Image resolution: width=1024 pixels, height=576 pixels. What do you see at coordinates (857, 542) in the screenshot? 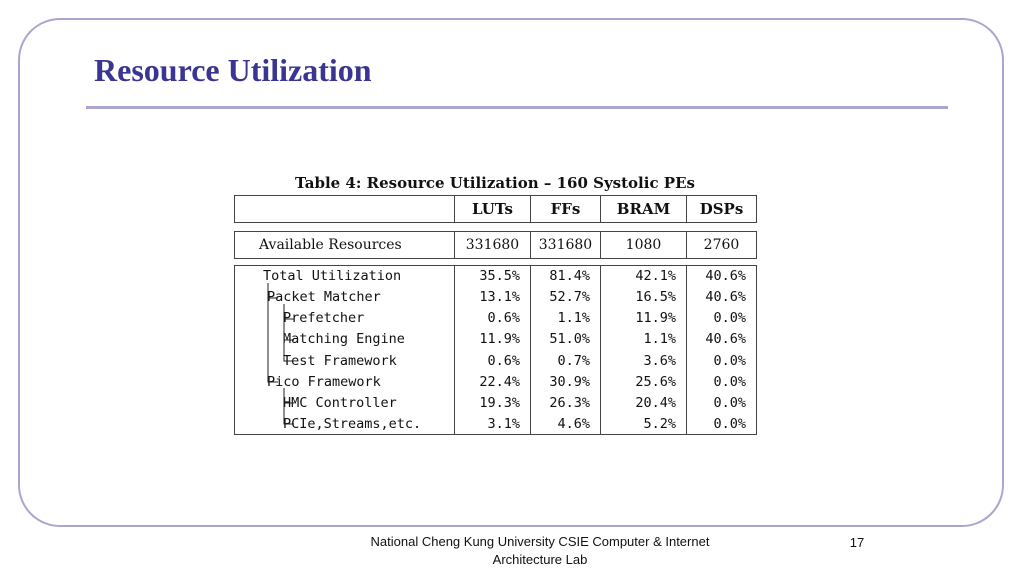
I see `page-number: 17` at bounding box center [857, 542].